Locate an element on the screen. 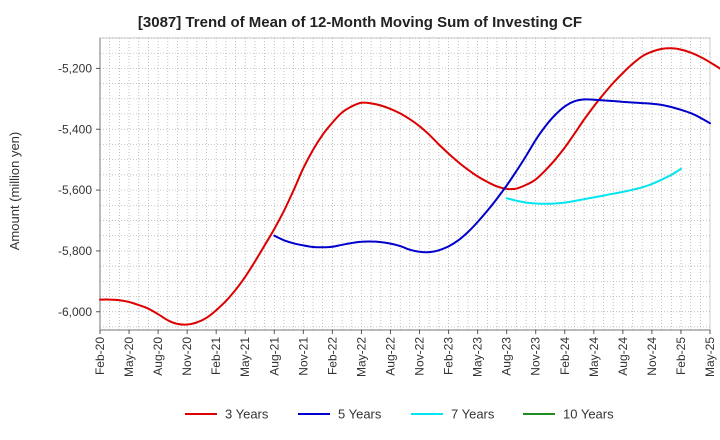 The height and width of the screenshot is (440, 720). x-tick-label: Nov-21 is located at coordinates (303, 356).